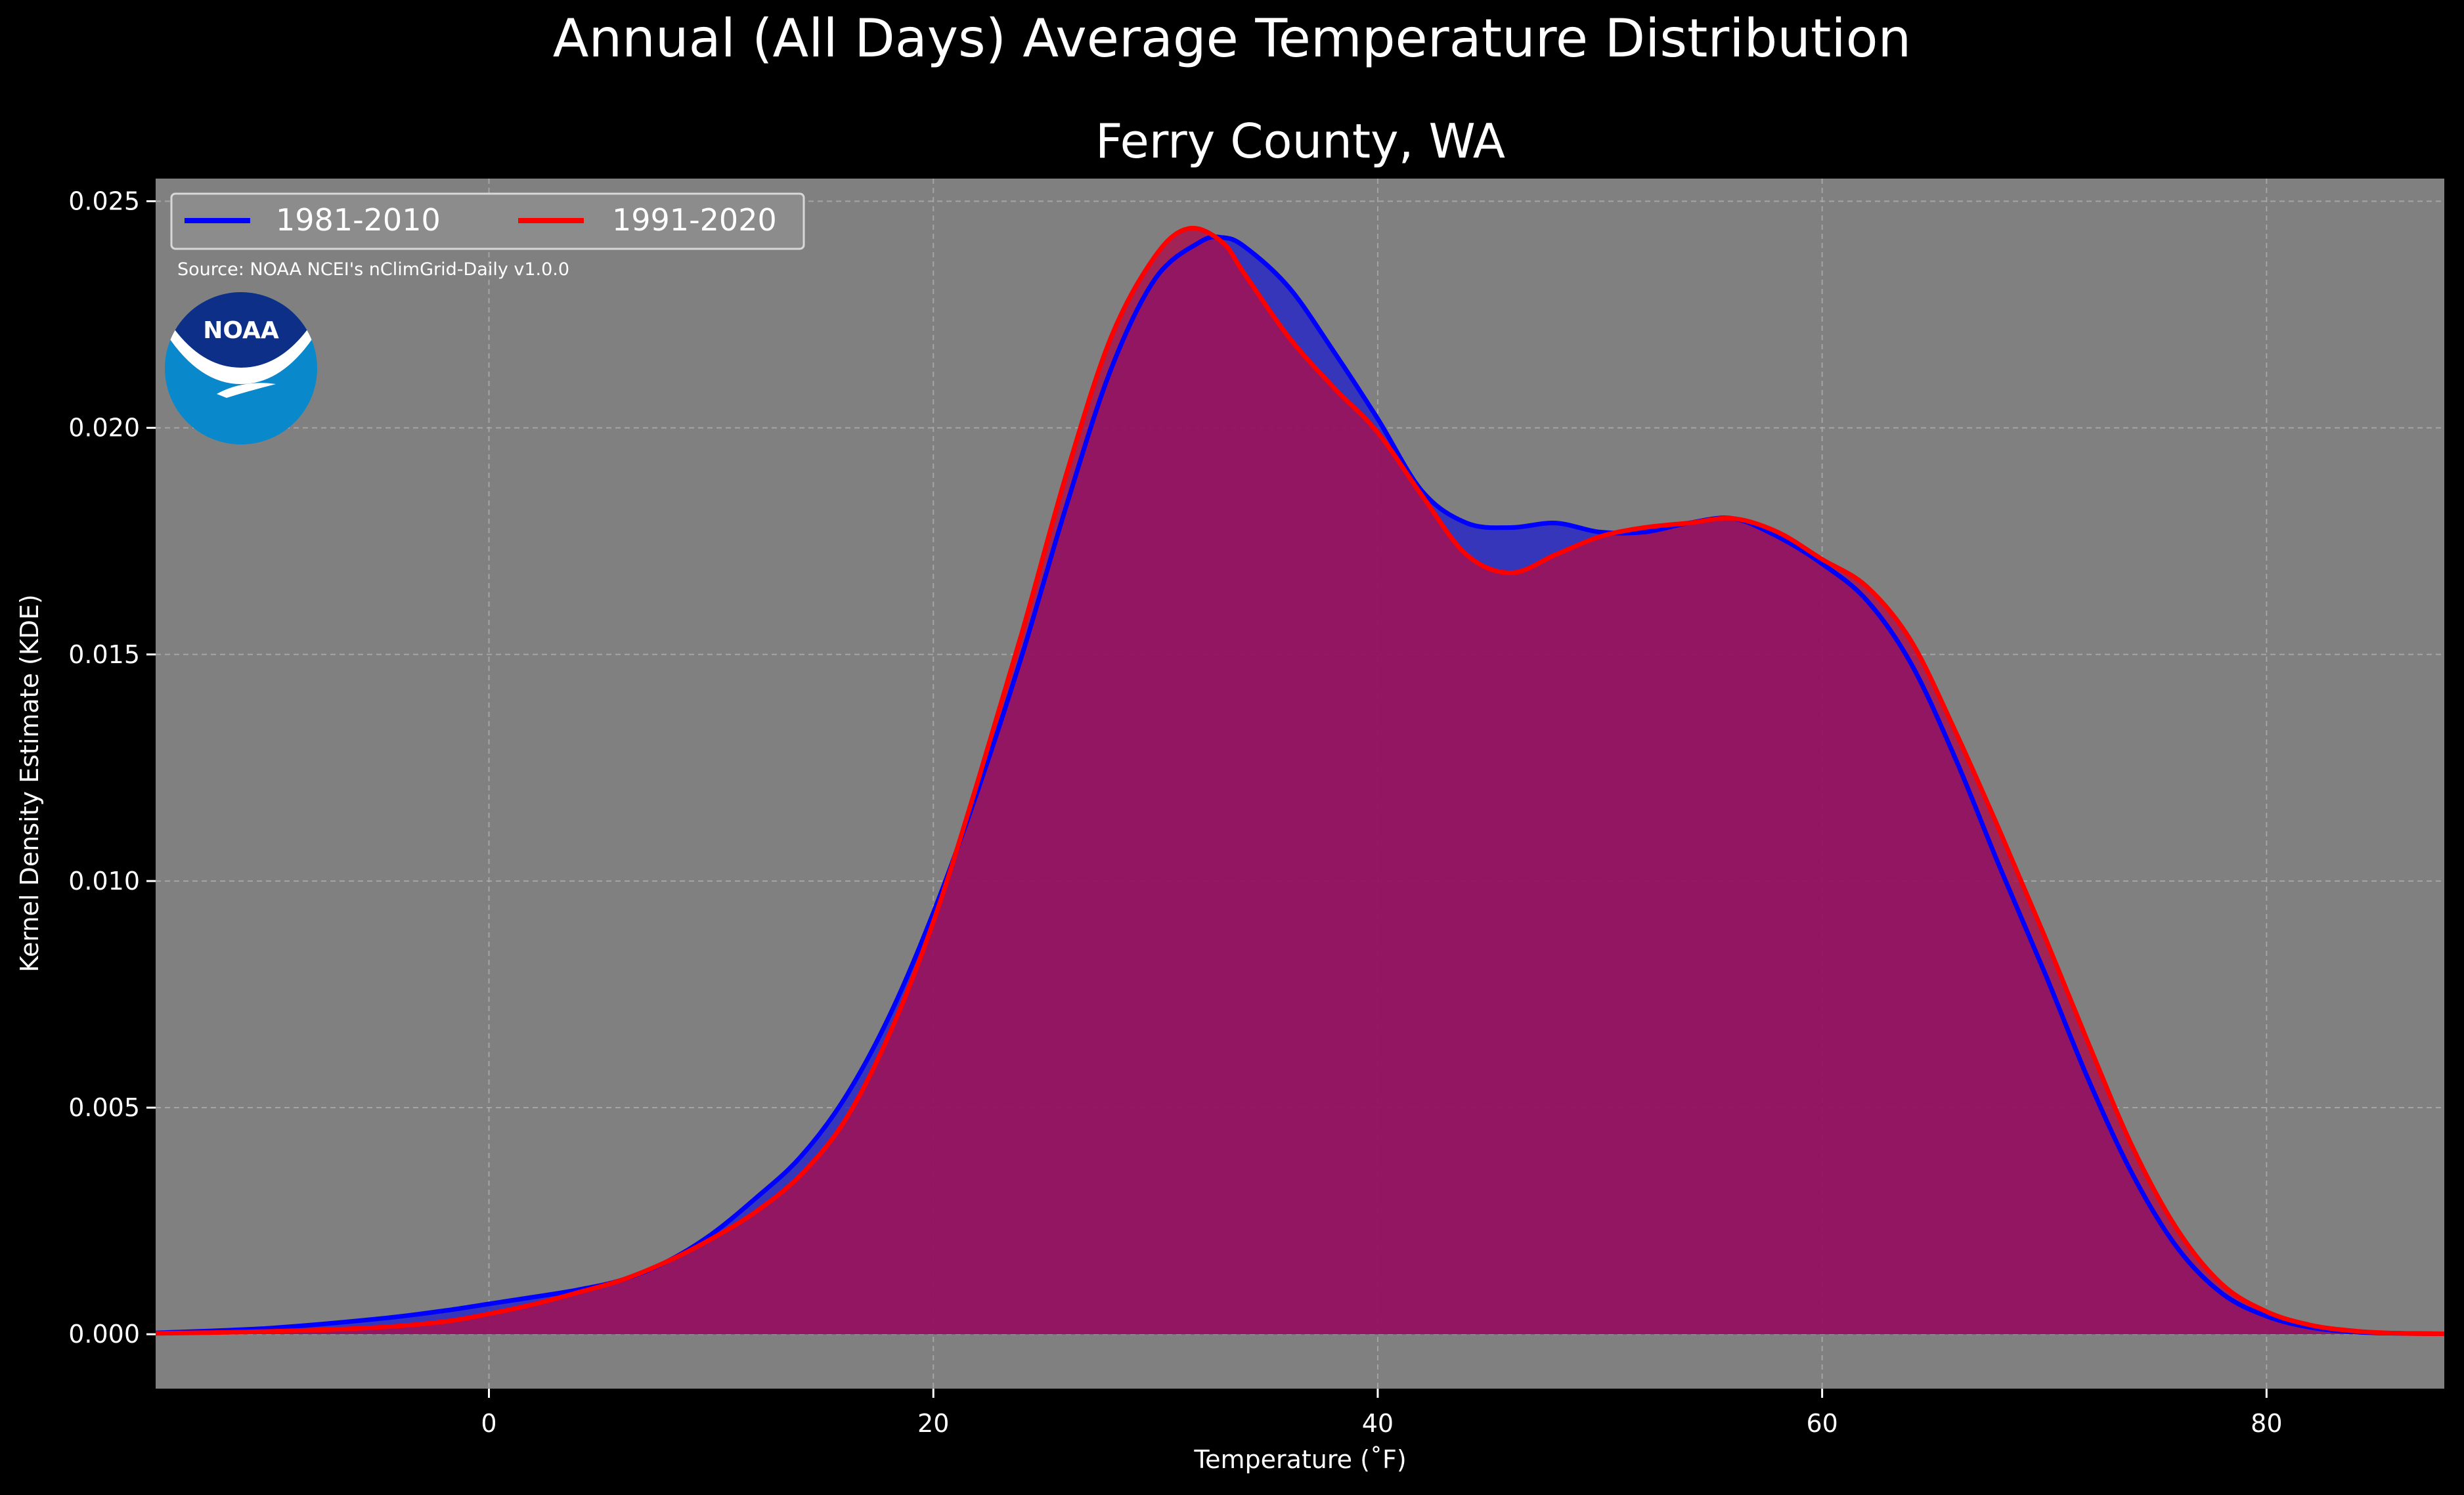  I want to click on x-axis-label: Temperature (˚F), so click(1299, 1459).